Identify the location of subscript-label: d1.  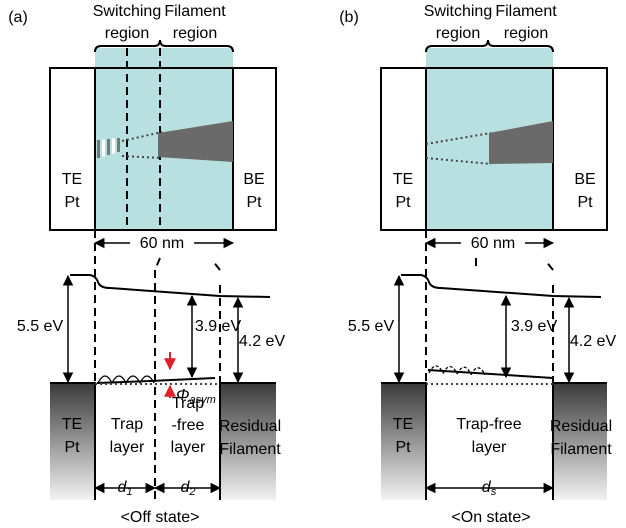
(124, 488).